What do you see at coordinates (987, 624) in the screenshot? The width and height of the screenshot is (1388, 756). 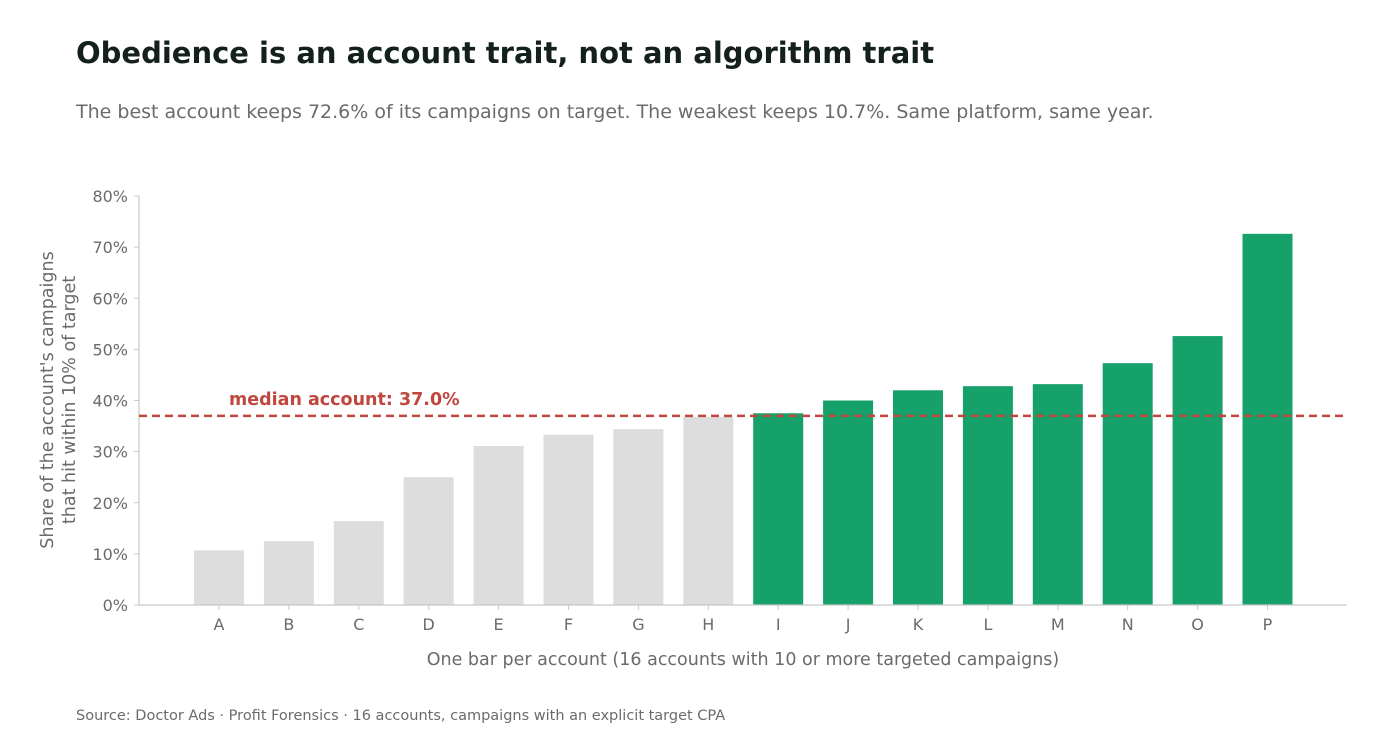 I see `x-tick-label-L: L` at bounding box center [987, 624].